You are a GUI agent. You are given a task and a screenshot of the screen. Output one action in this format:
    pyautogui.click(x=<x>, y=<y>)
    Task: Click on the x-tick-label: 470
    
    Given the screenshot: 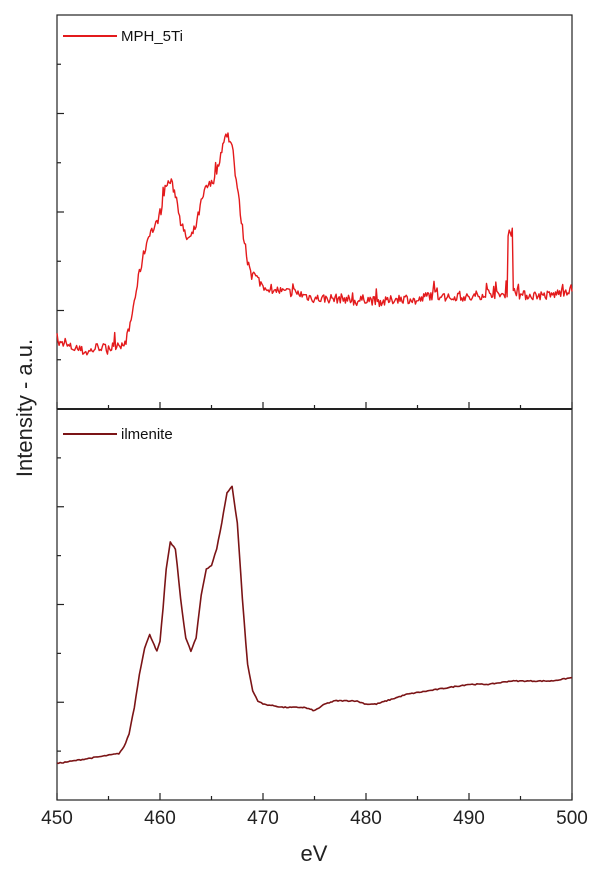 What is the action you would take?
    pyautogui.click(x=263, y=818)
    